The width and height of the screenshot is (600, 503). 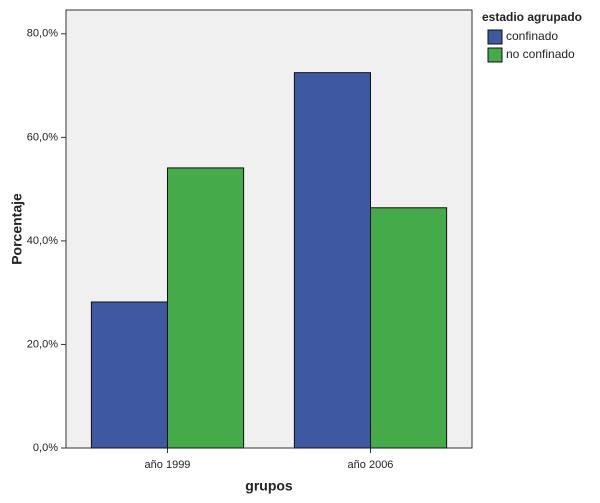 What do you see at coordinates (269, 486) in the screenshot?
I see `x-axis-title: grupos` at bounding box center [269, 486].